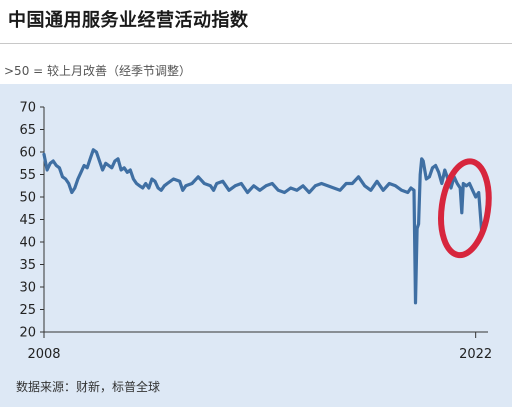 The width and height of the screenshot is (512, 407). I want to click on x-axis: 2008 2022, so click(259, 346).